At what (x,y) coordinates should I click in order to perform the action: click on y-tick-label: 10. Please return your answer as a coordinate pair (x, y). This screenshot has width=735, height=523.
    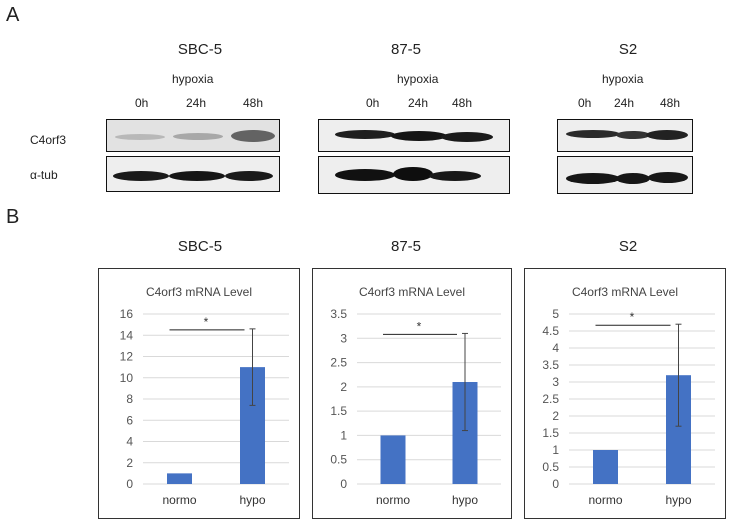
    Looking at the image, I should click on (127, 378).